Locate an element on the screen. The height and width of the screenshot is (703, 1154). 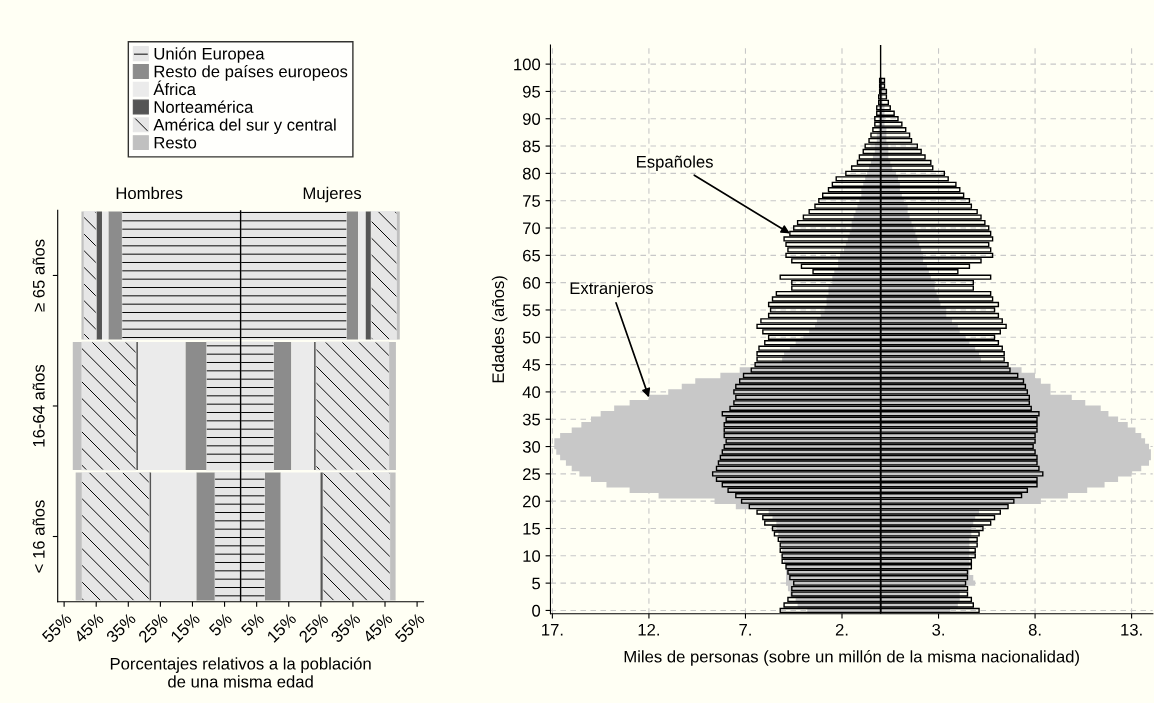
y-tick-label: 40 is located at coordinates (531, 392).